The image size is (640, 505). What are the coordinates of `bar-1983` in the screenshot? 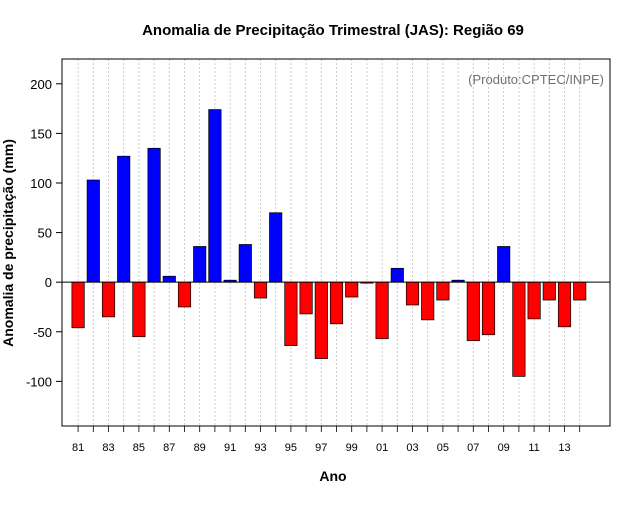 It's located at (108, 299).